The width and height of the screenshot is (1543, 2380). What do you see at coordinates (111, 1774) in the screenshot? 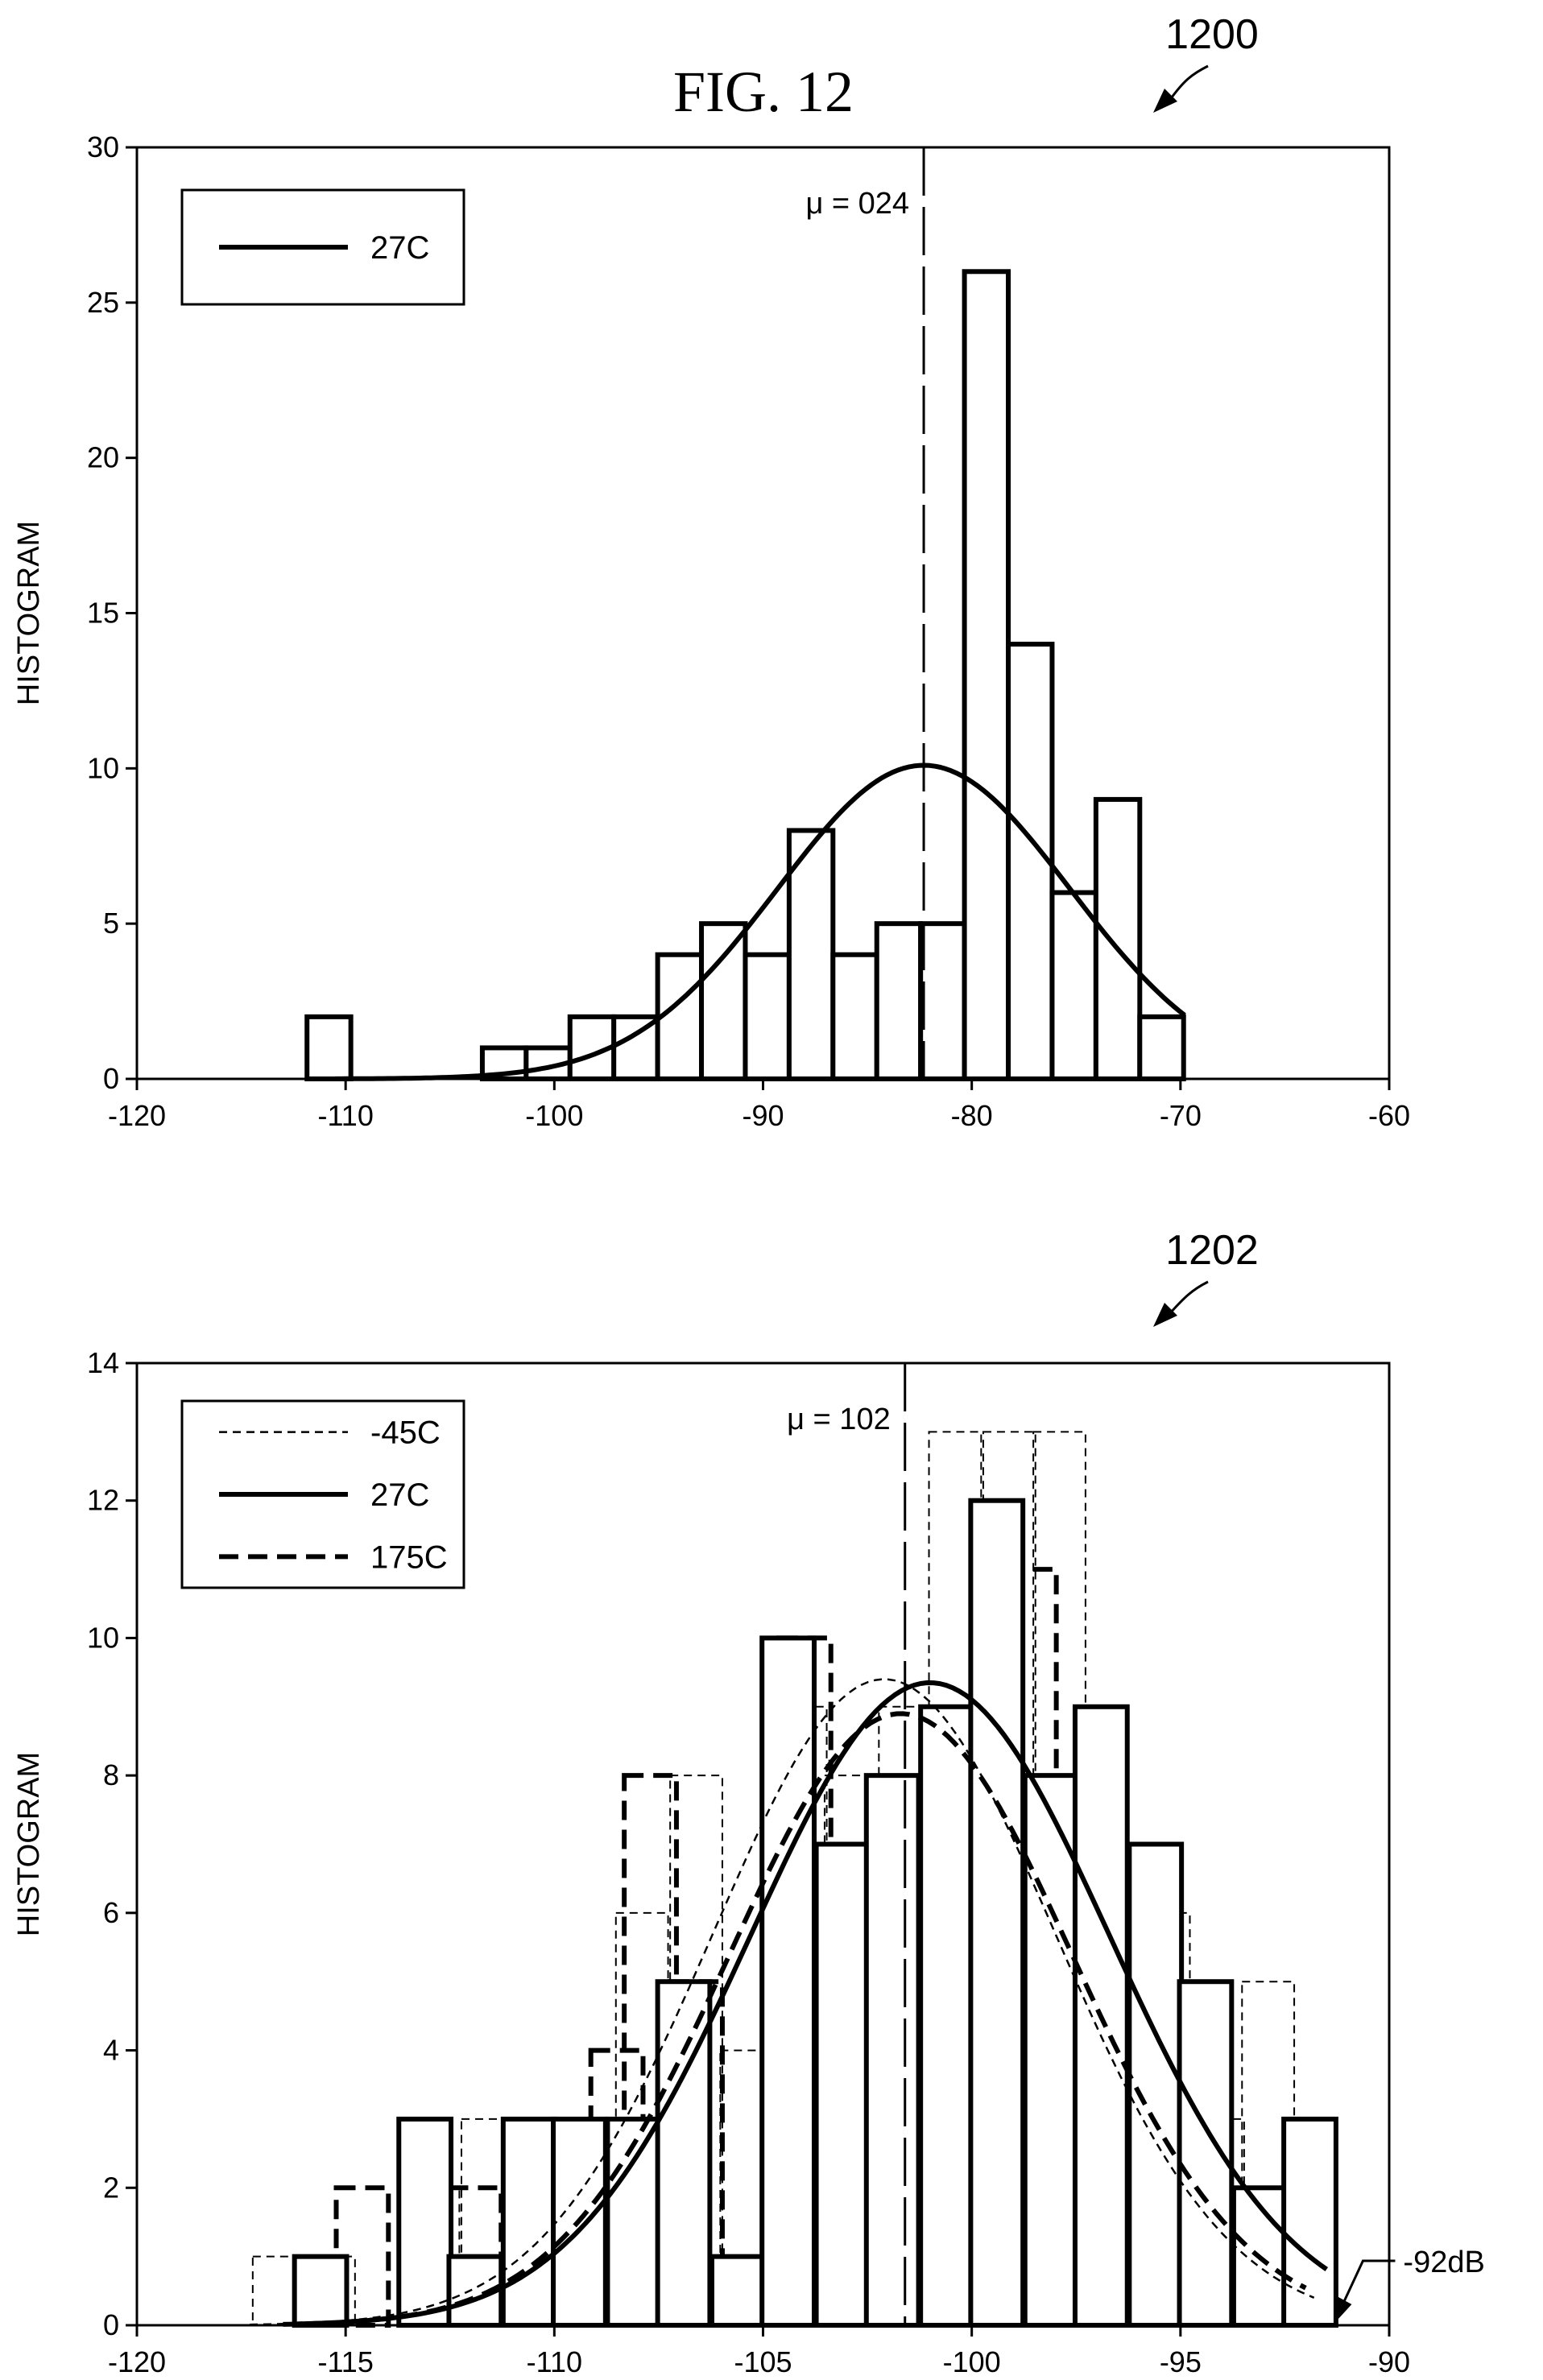
I see `chart2-y-tick-label: 8` at bounding box center [111, 1774].